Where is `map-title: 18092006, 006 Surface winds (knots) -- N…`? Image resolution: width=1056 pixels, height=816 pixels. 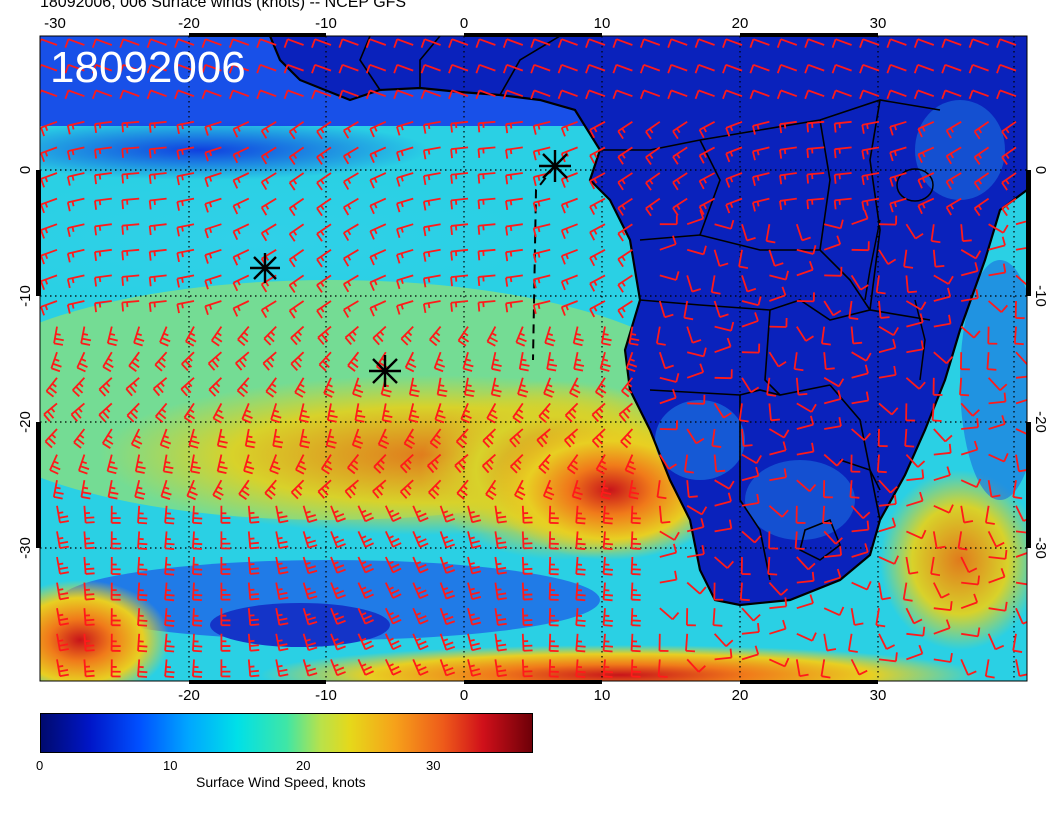
map-title: 18092006, 006 Surface winds (knots) -- N… is located at coordinates (223, 5).